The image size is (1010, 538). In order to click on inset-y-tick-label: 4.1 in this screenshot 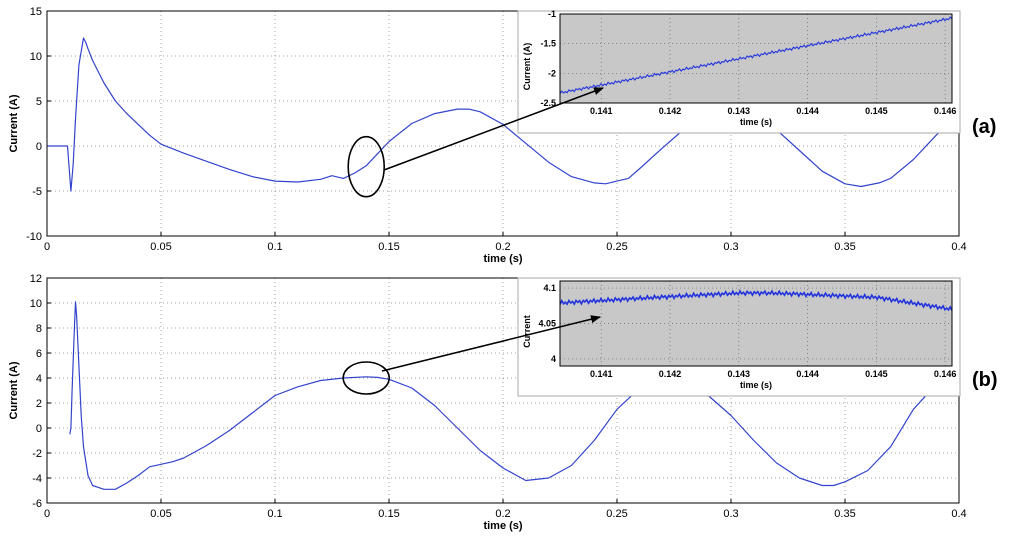, I will do `click(549, 288)`.